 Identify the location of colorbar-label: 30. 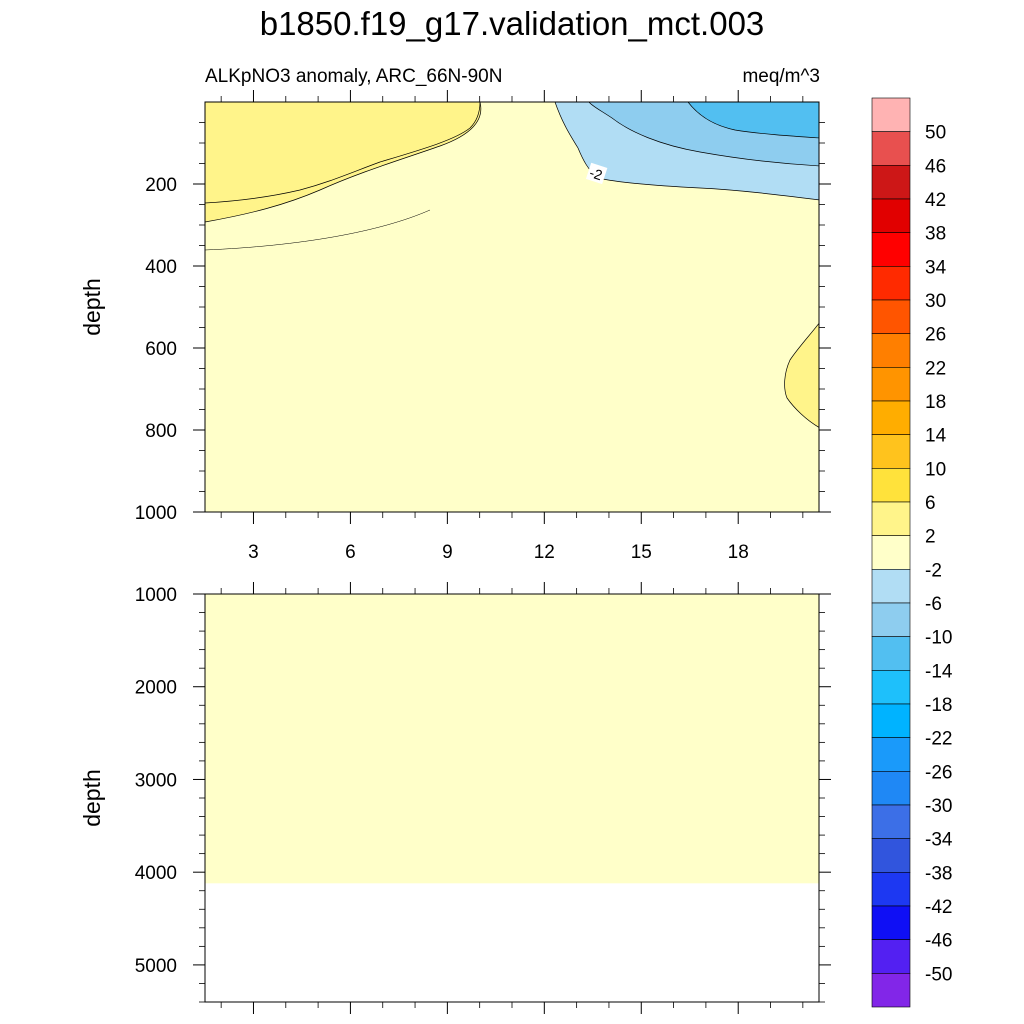
(935, 301).